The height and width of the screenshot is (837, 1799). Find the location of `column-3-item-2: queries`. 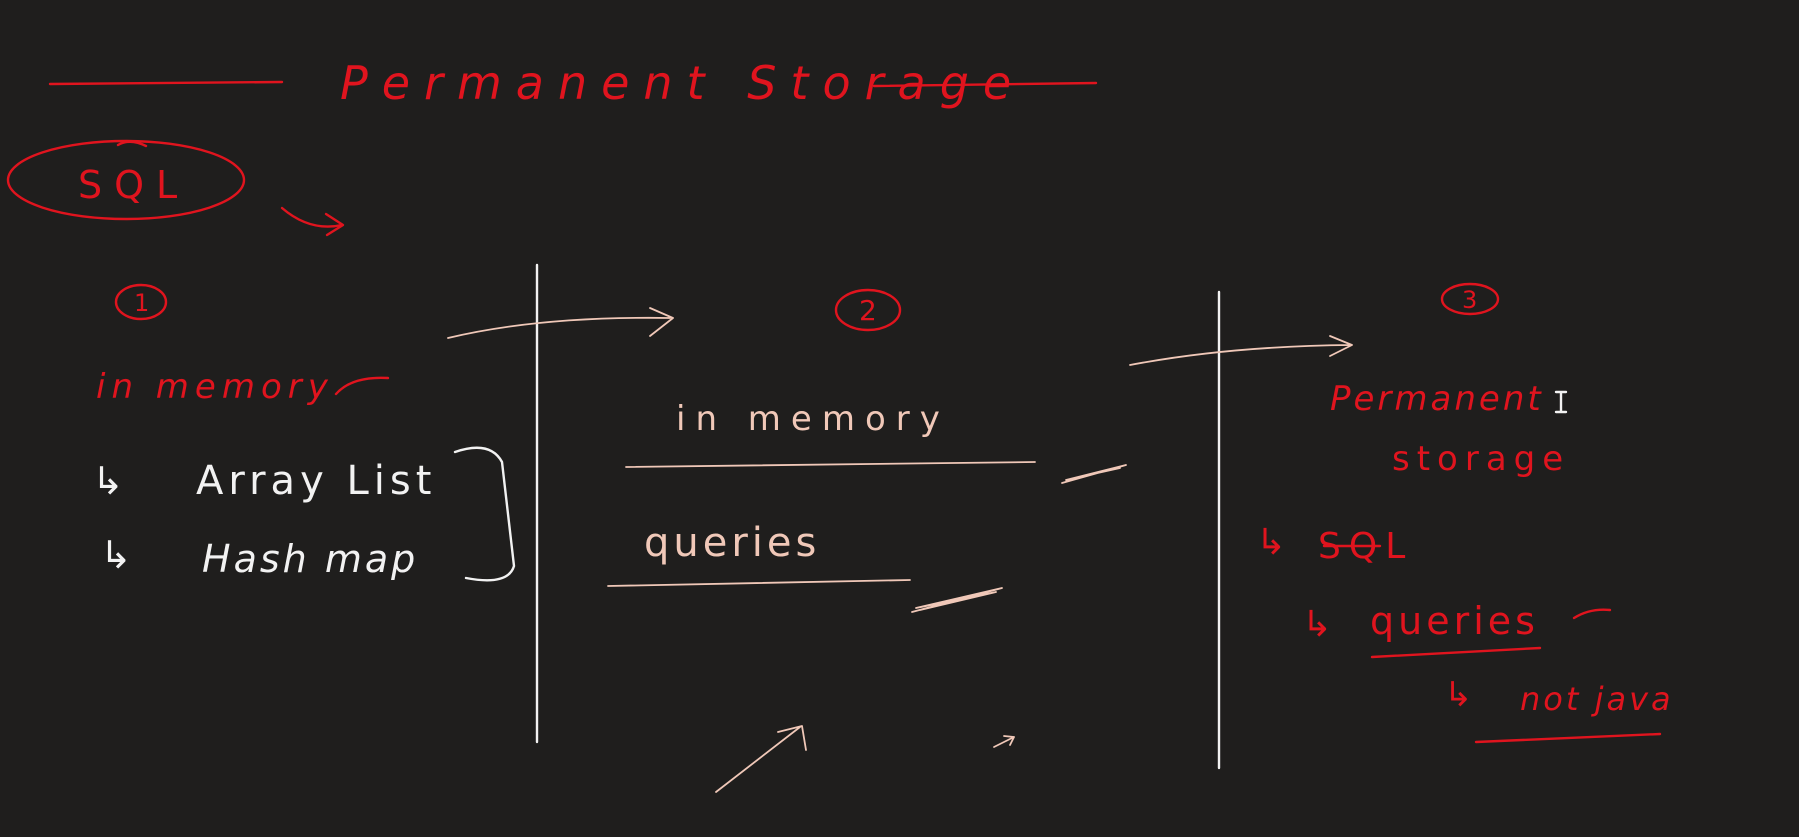

column-3-item-2: queries is located at coordinates (1454, 621).